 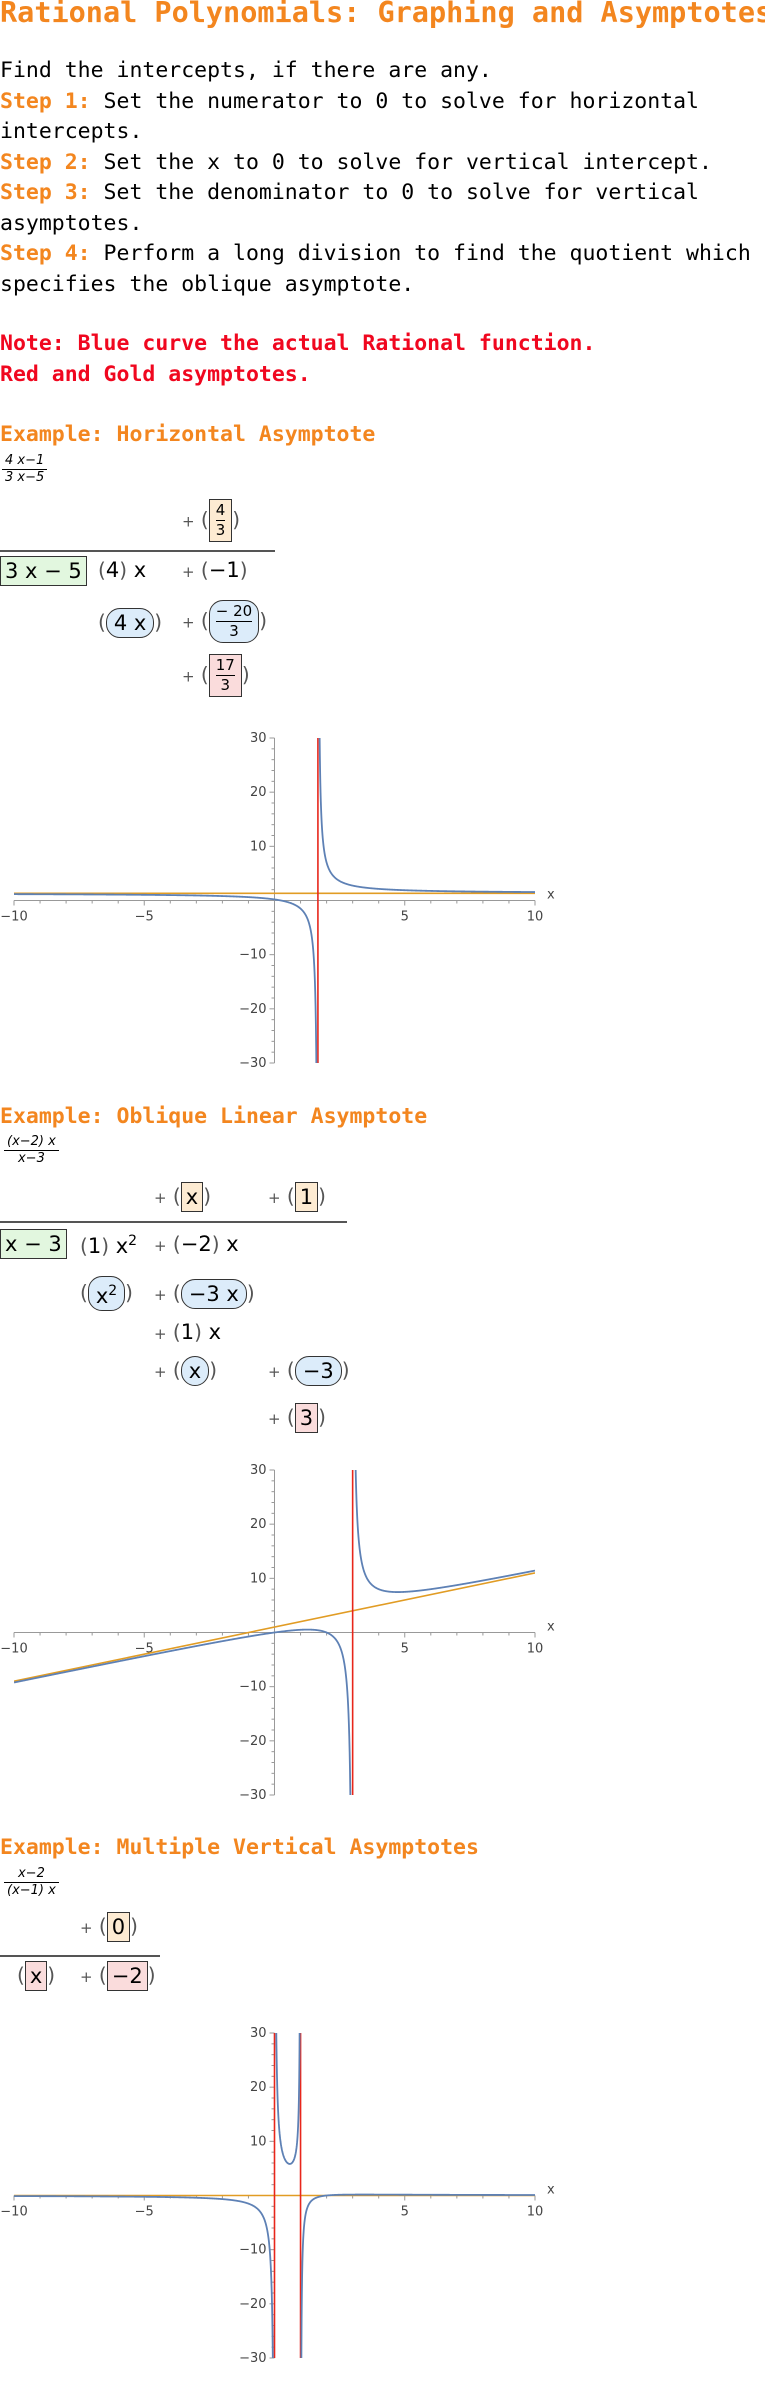 What do you see at coordinates (31, 1158) in the screenshot?
I see `fraction-denominator: x−3` at bounding box center [31, 1158].